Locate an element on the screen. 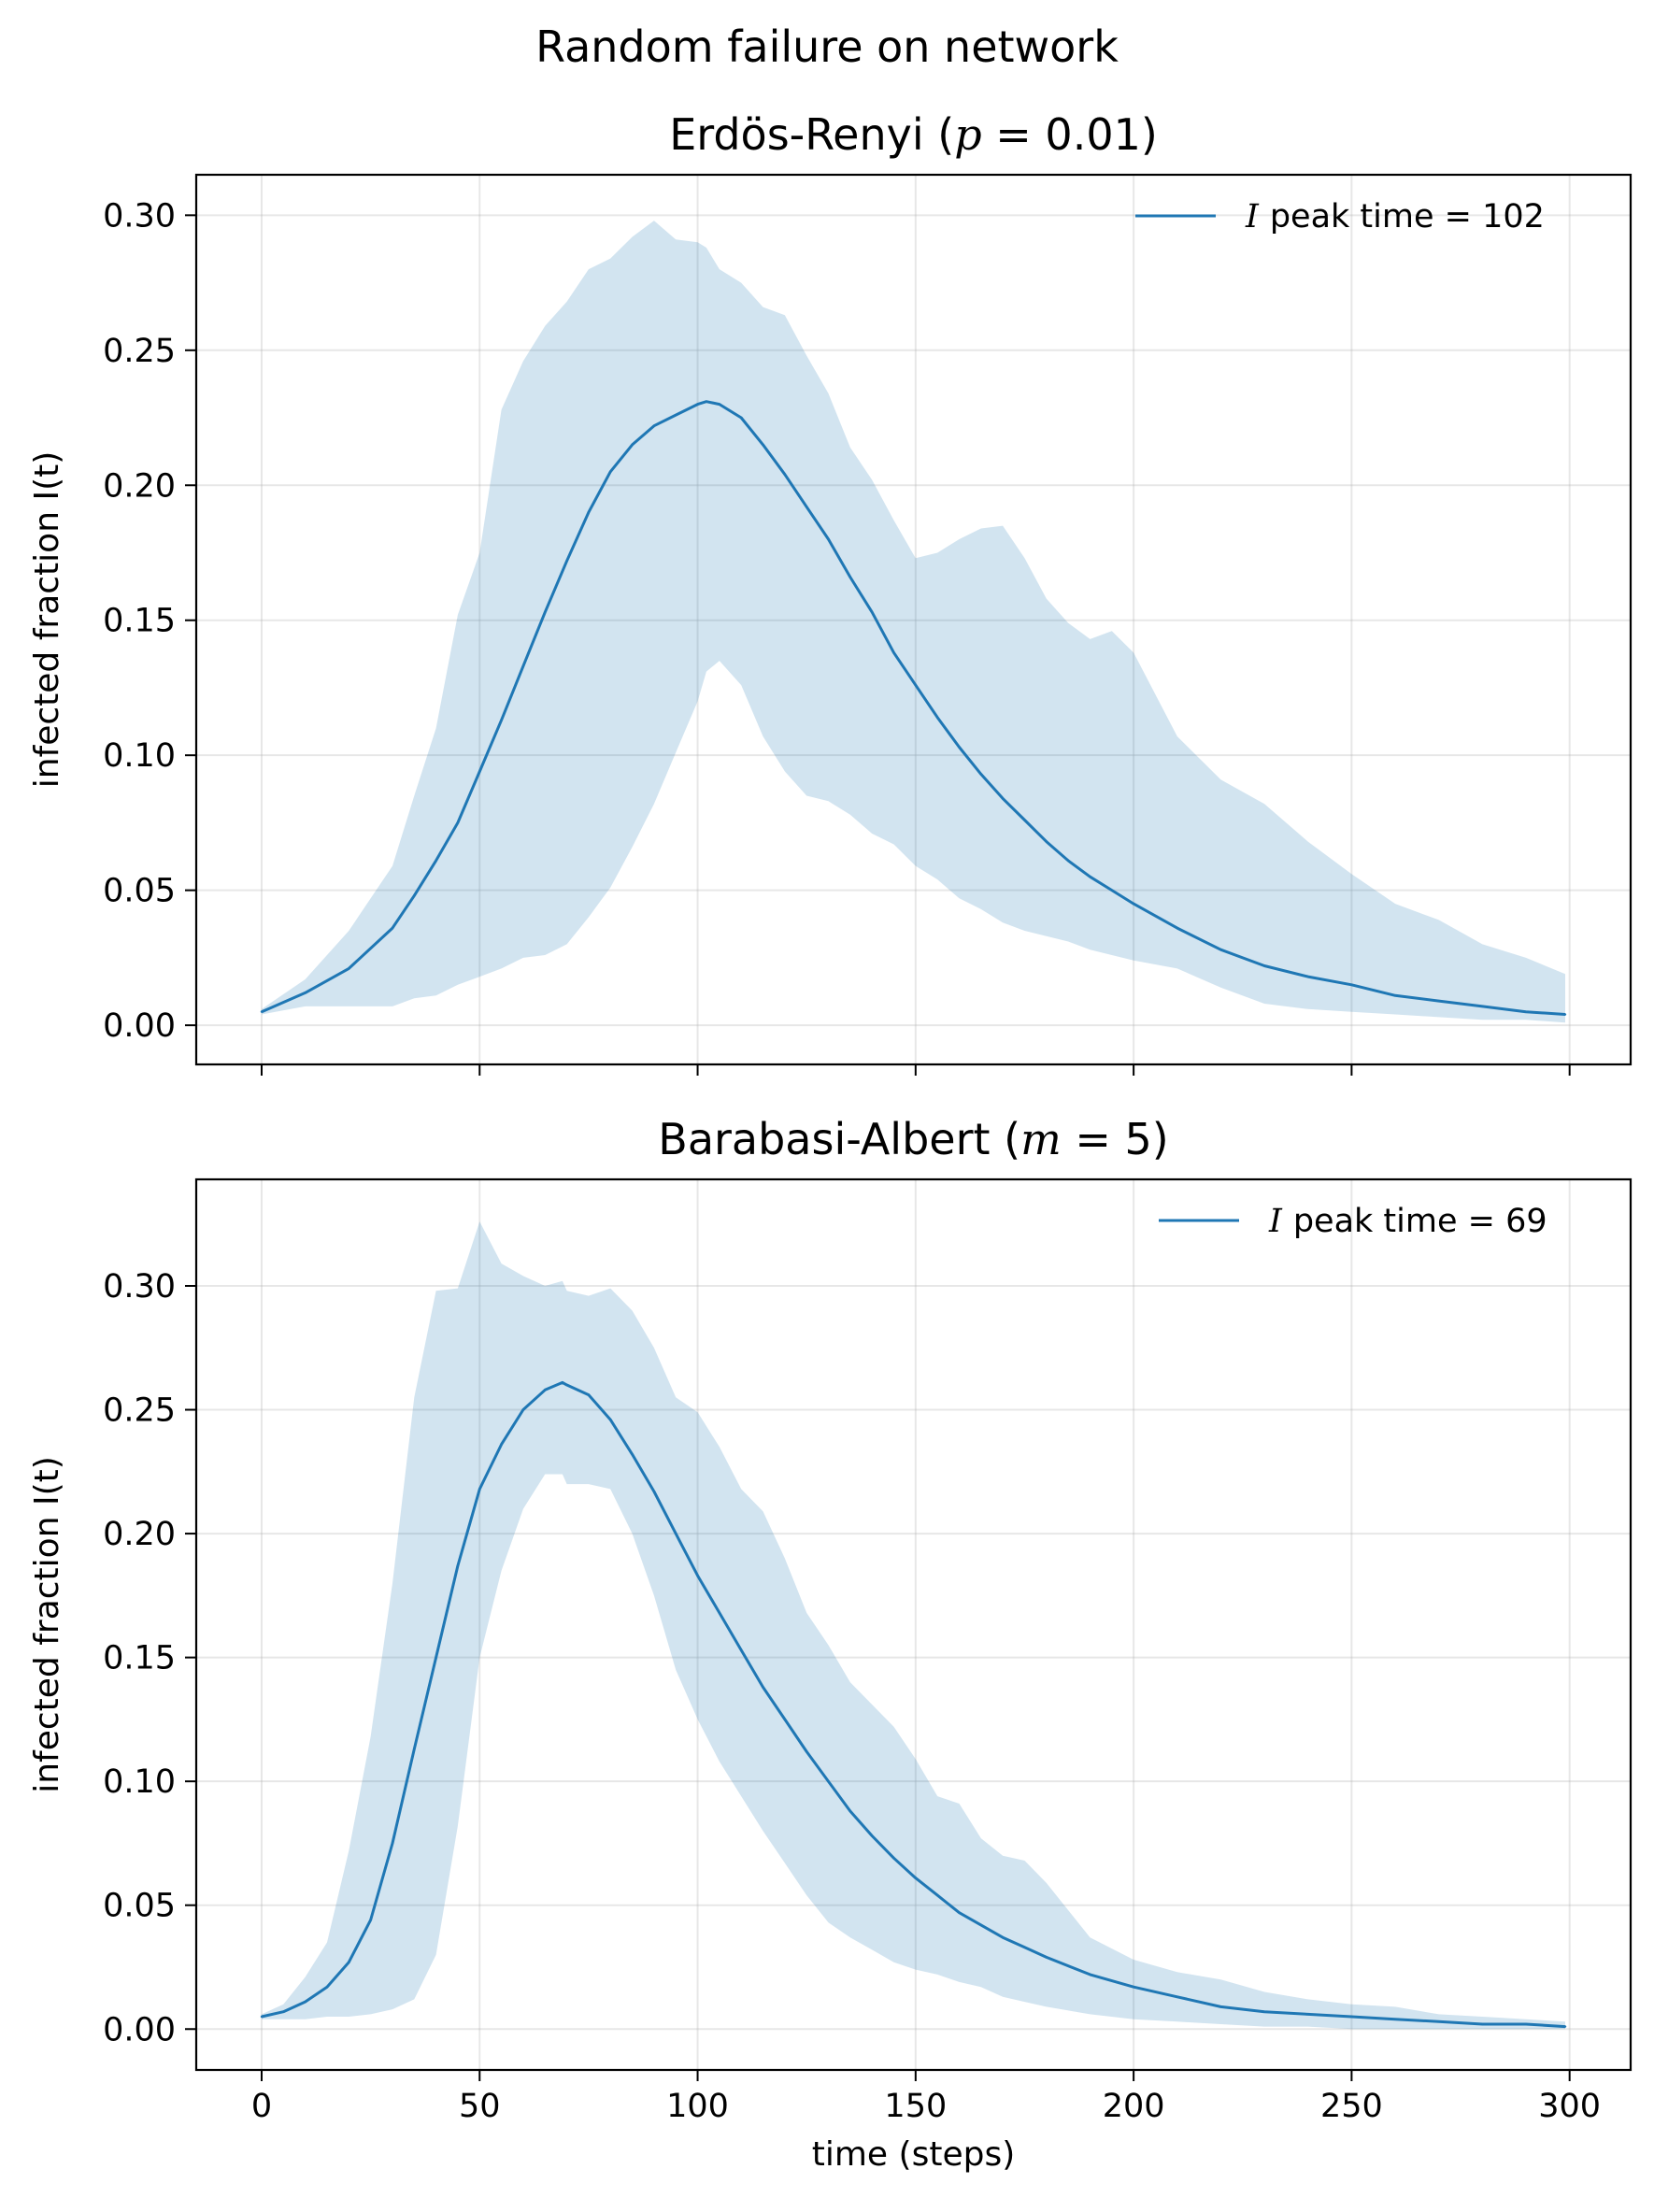 The image size is (1654, 2212). x-tick-label: 300 is located at coordinates (1569, 2106).